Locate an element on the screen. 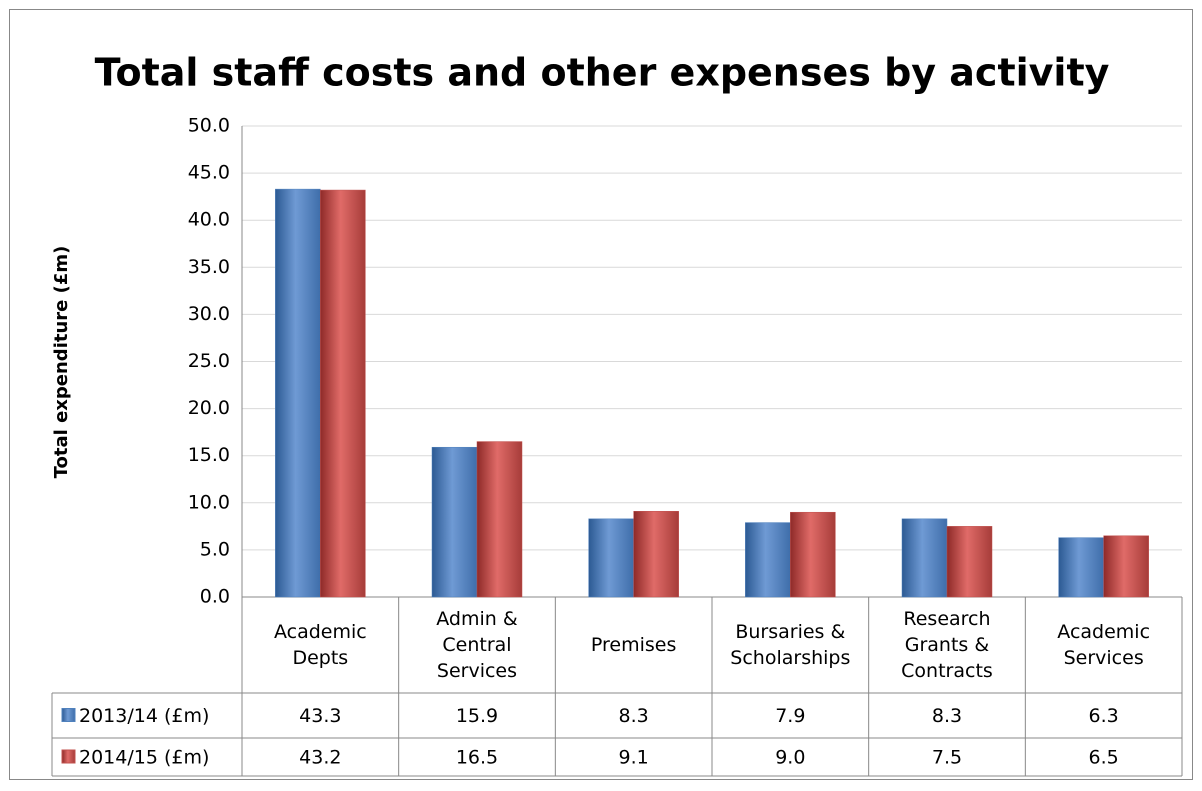 This screenshot has width=1202, height=791. category-label: Research Grants & Contracts is located at coordinates (947, 645).